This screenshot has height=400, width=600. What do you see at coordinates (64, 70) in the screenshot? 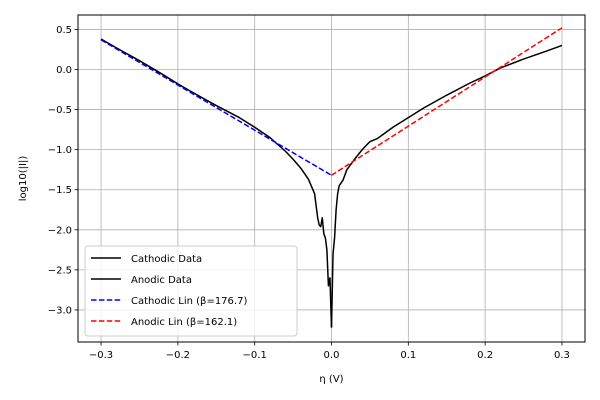
I see `y-tick-label: 0.0` at bounding box center [64, 70].